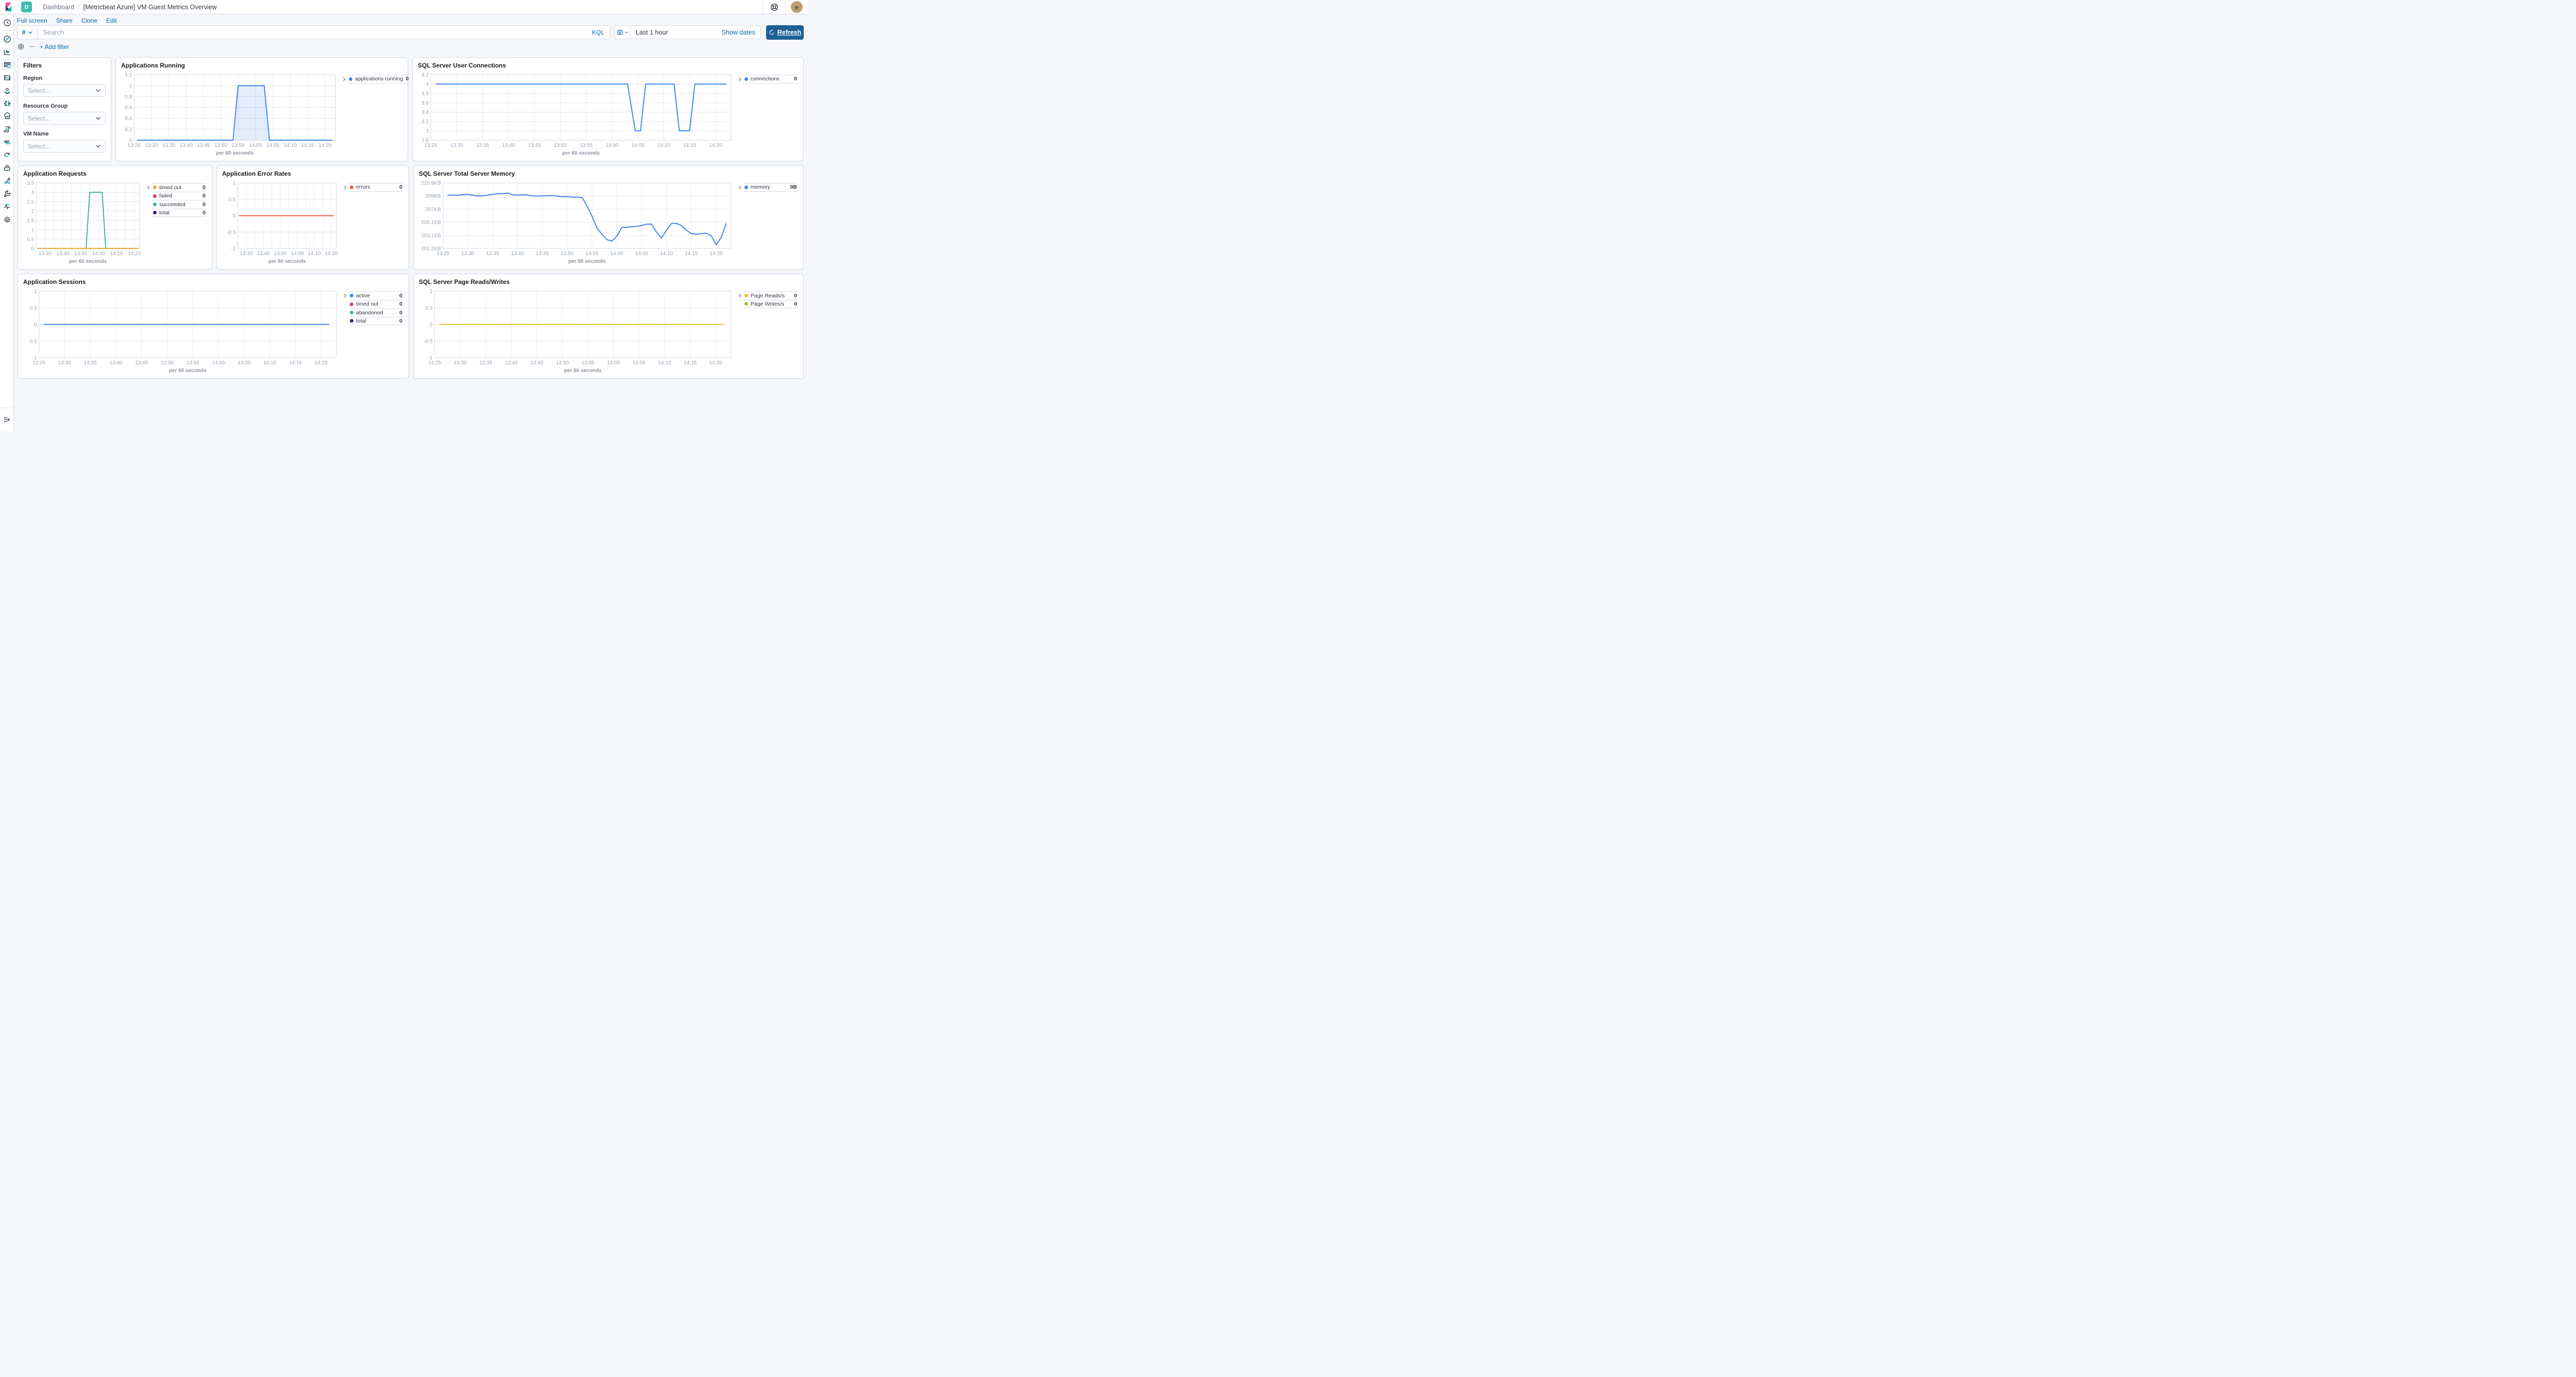  I want to click on sidebar-item-discover, so click(7, 38).